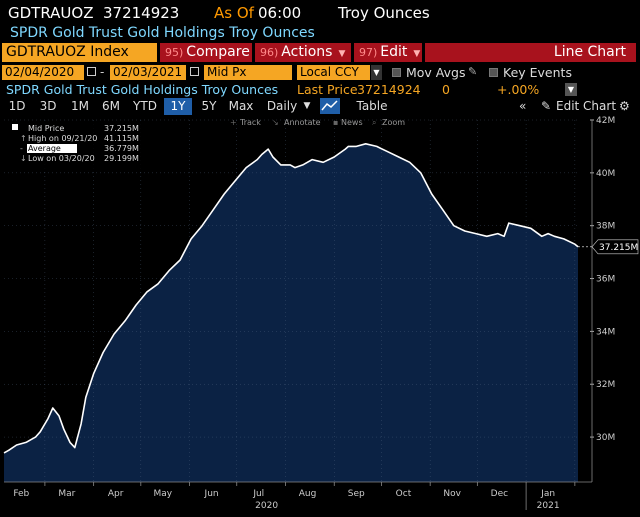 This screenshot has height=517, width=640. Describe the element at coordinates (280, 13) in the screenshot. I see `as-of-time: 06:00` at that location.